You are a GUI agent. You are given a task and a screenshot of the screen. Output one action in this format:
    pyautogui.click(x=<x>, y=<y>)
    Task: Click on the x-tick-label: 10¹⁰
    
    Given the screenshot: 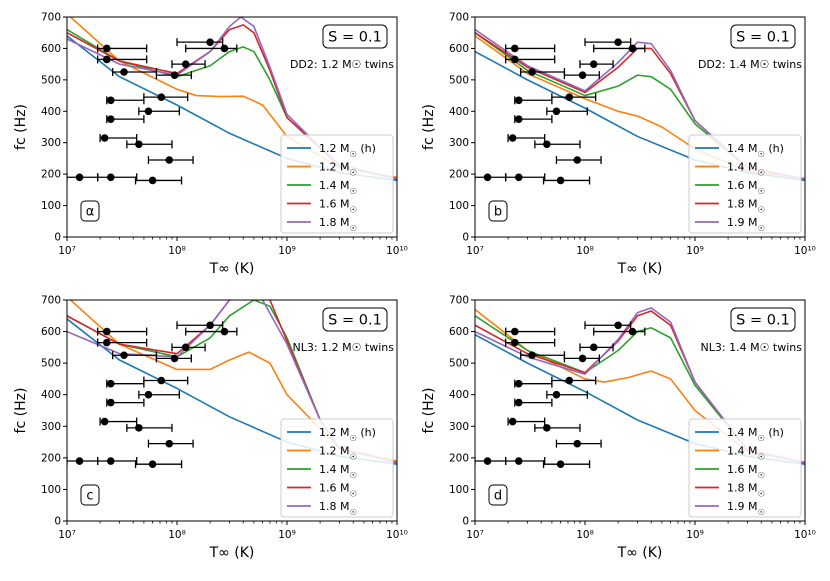 What is the action you would take?
    pyautogui.click(x=397, y=535)
    